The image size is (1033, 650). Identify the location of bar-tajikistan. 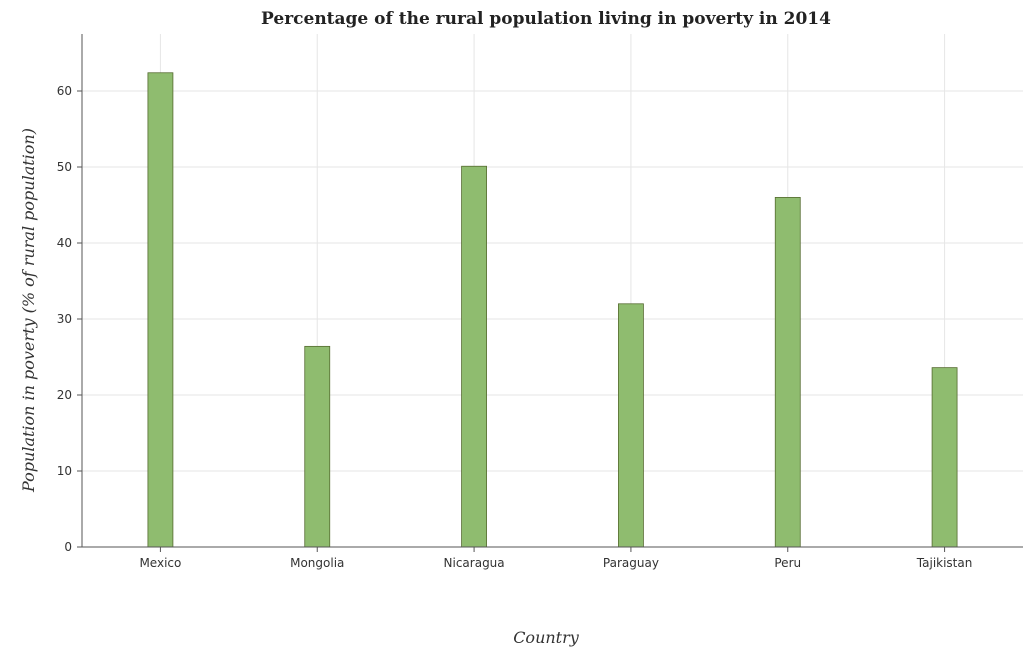
(944, 457).